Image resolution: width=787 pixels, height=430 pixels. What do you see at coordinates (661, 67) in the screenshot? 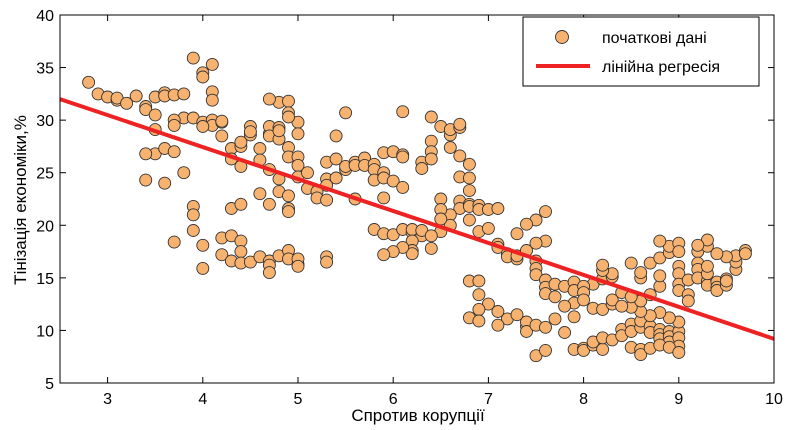
I see `legend-label-regression: лінійна регресія` at bounding box center [661, 67].